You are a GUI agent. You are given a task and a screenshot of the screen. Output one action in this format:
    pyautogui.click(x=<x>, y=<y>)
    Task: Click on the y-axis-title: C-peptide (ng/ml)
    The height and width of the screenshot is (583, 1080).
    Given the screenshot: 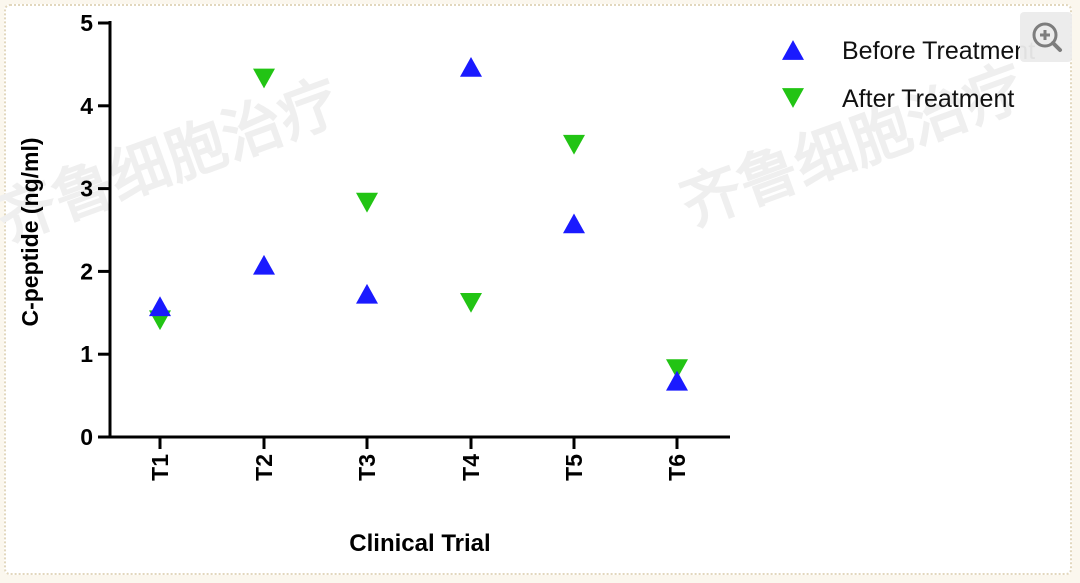 What is the action you would take?
    pyautogui.click(x=30, y=231)
    